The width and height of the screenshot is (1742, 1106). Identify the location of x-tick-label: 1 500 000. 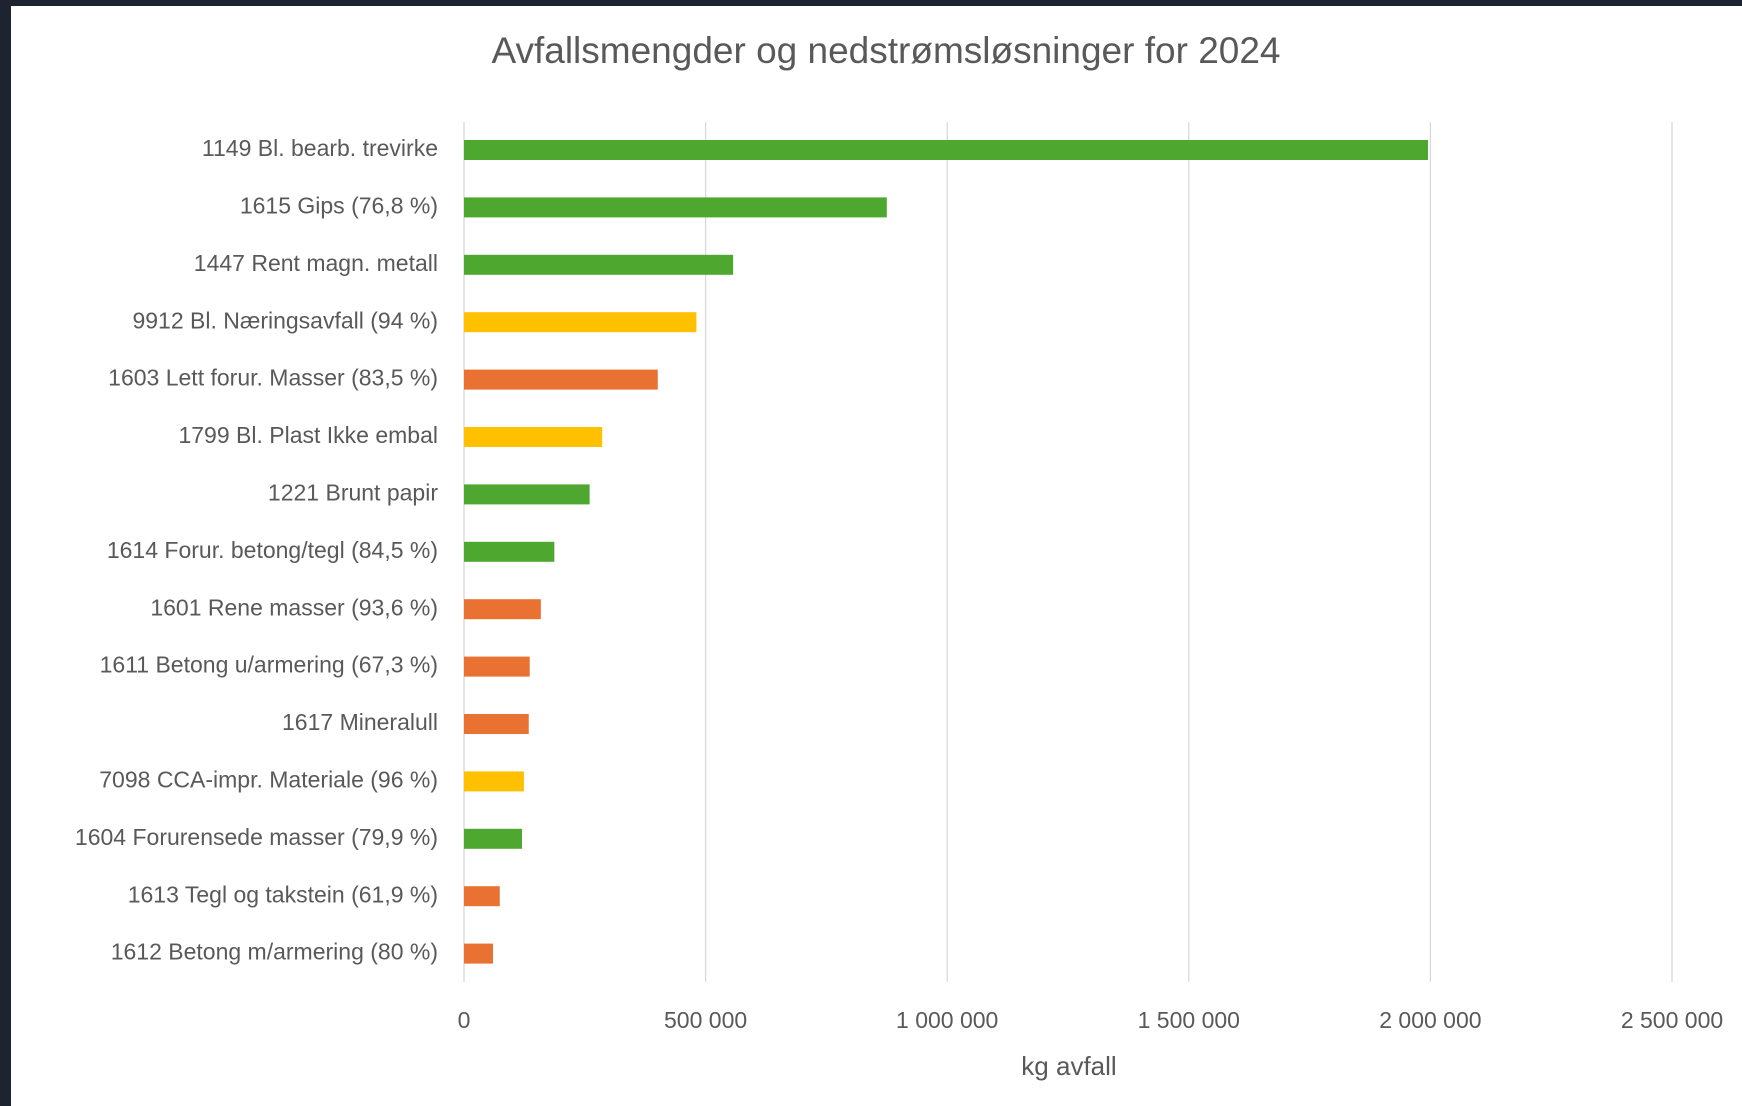
(1189, 1020).